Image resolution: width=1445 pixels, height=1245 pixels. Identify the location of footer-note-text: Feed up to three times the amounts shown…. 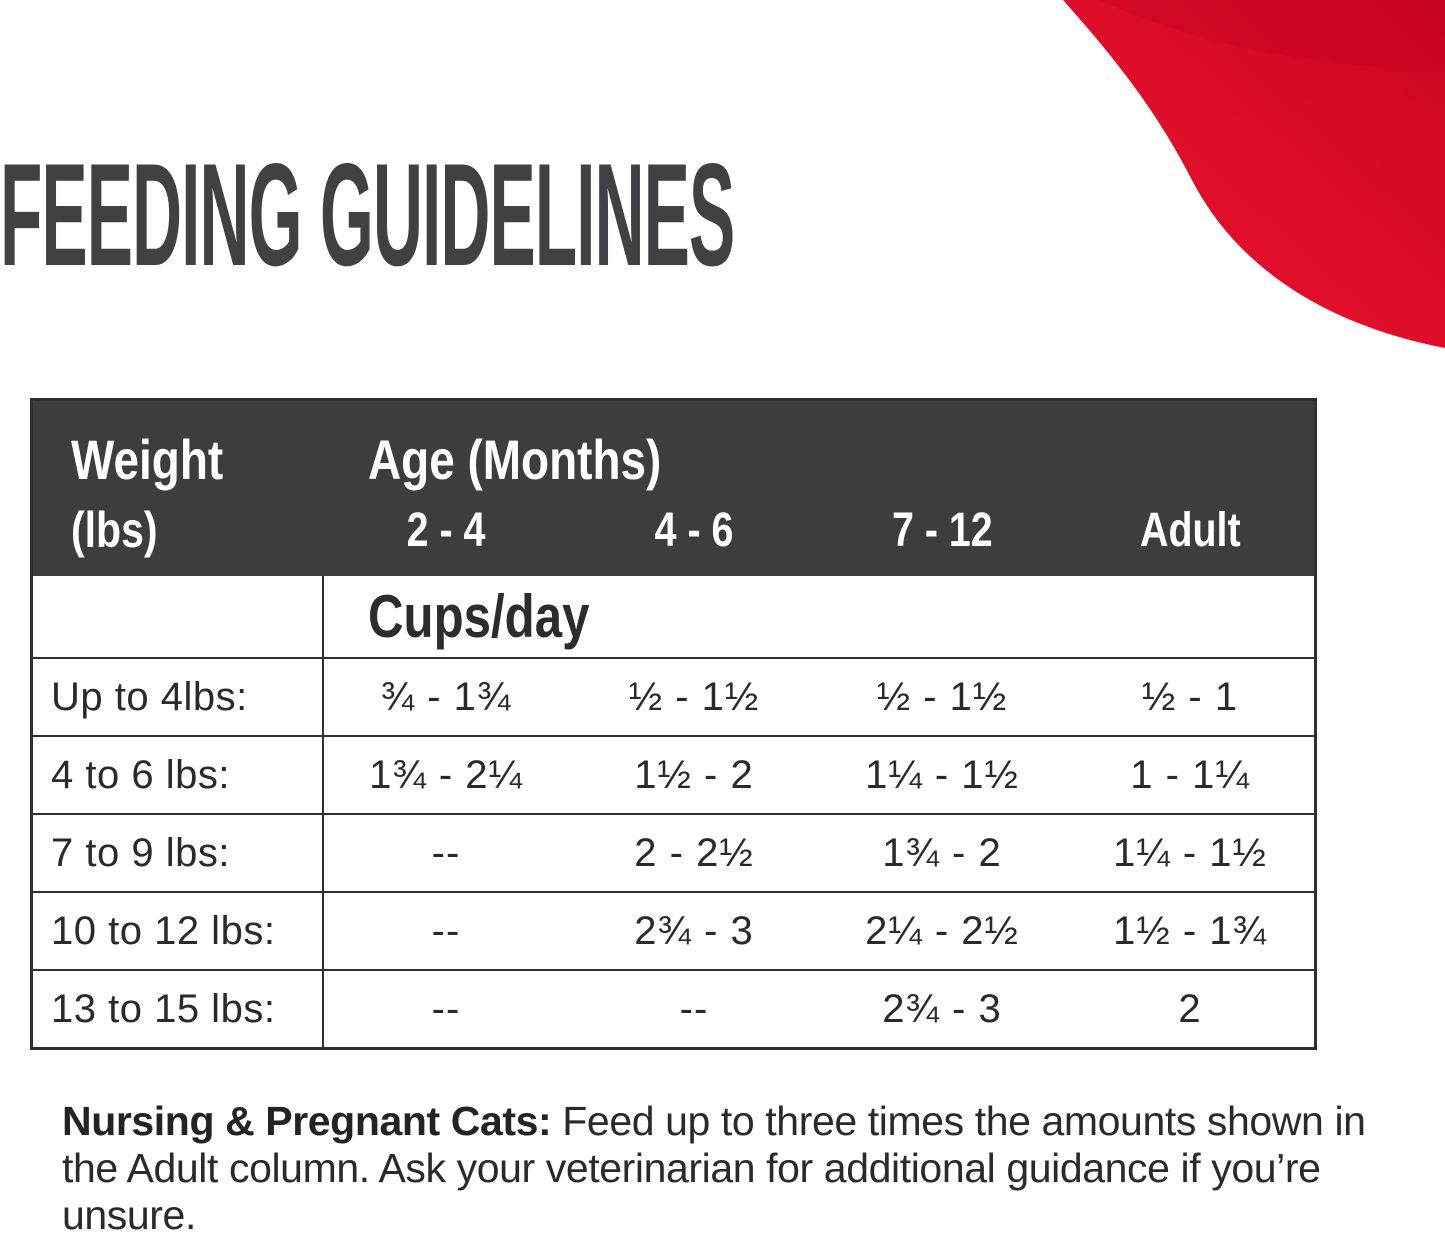
(714, 1168).